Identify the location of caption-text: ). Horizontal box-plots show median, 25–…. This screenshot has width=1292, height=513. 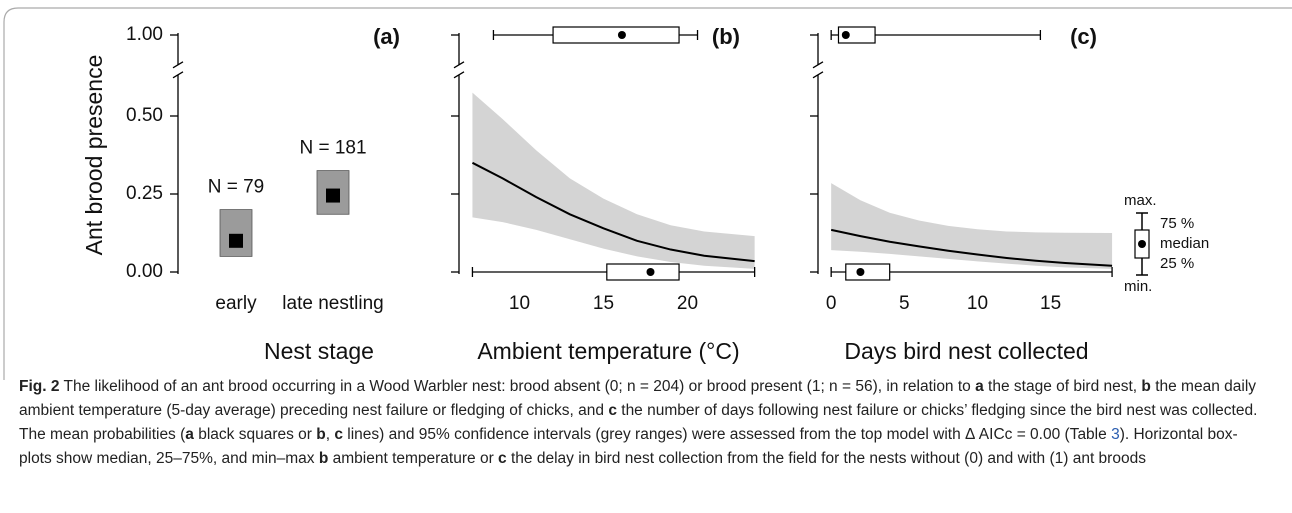
(628, 446).